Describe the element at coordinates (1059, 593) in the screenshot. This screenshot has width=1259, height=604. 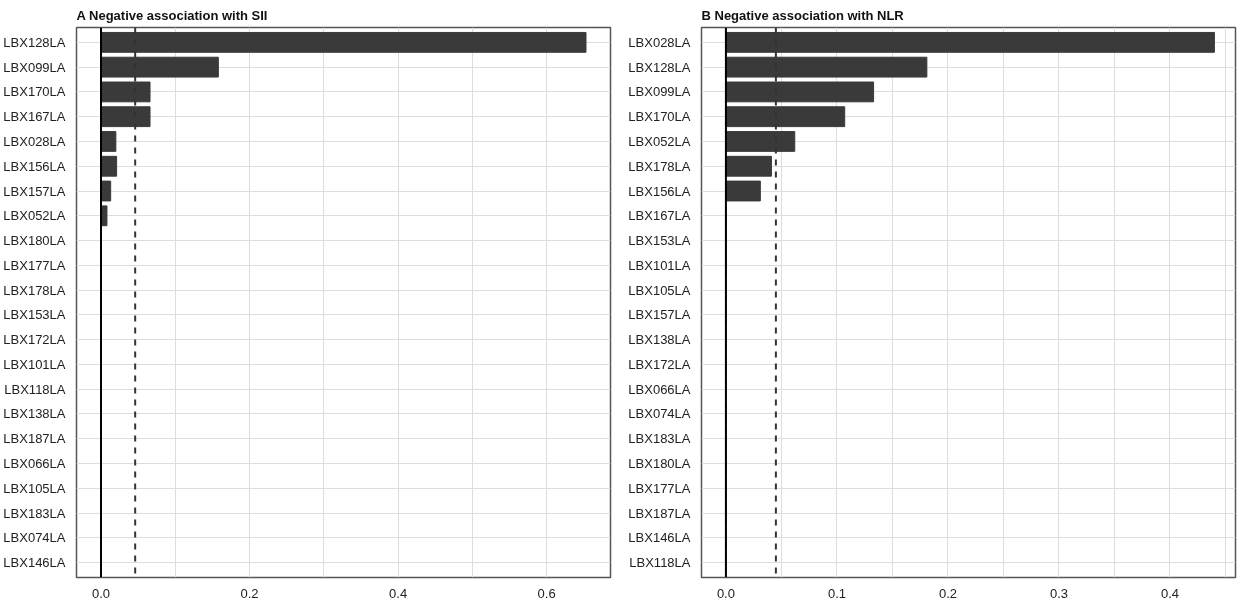
I see `x-tick-label: 0.3` at that location.